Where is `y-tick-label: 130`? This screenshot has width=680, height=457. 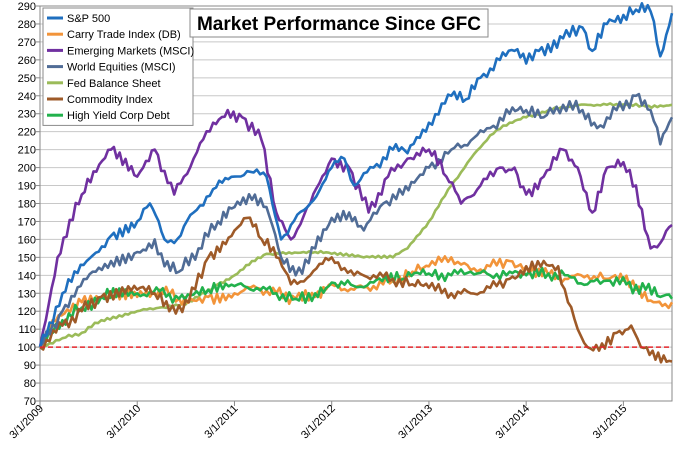
y-tick-label: 130 is located at coordinates (27, 294).